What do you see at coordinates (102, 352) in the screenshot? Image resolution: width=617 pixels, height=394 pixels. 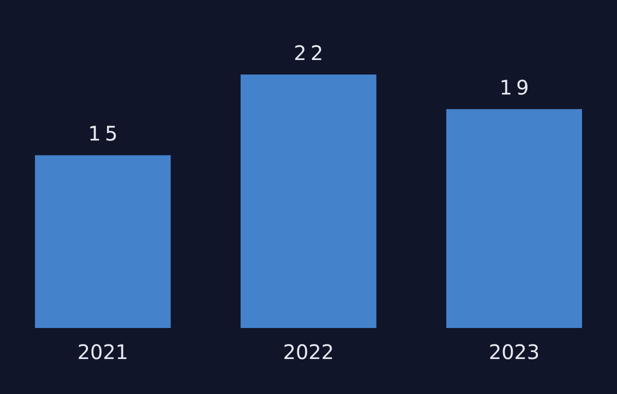 I see `x-tick-label: 2021` at bounding box center [102, 352].